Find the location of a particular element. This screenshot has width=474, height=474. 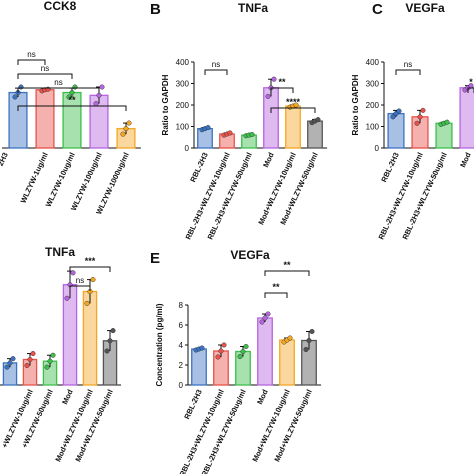

y-tick-label: 8 is located at coordinates (181, 305).